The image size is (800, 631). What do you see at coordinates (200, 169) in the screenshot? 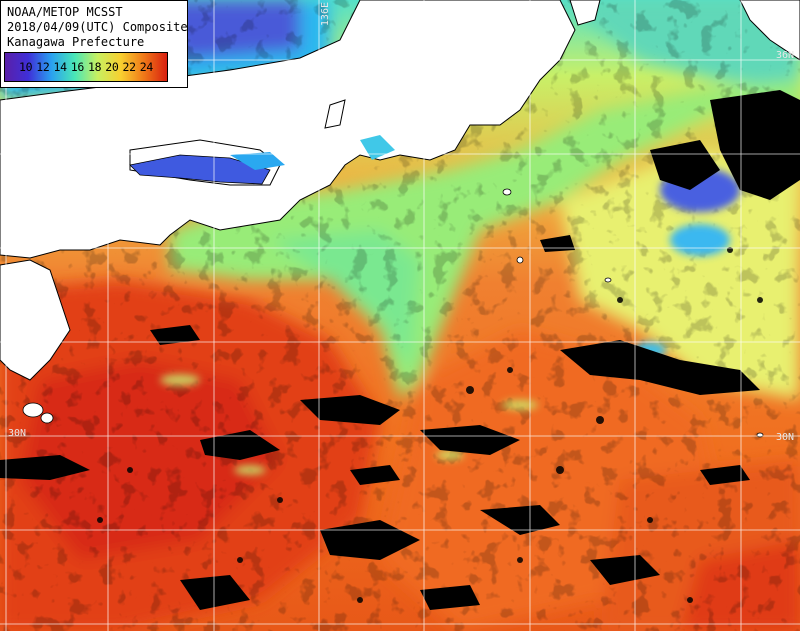
I see `inland-sea` at bounding box center [200, 169].